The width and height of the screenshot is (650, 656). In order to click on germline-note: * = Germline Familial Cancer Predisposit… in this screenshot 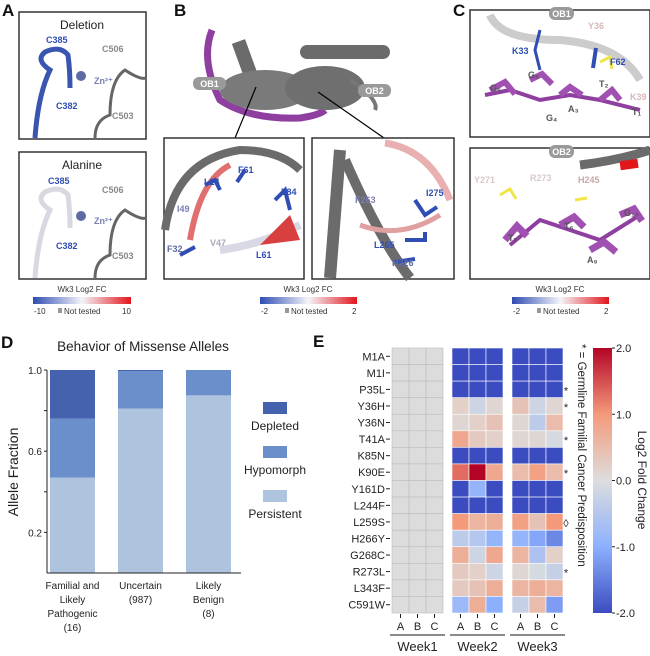, I will do `click(581, 455)`.